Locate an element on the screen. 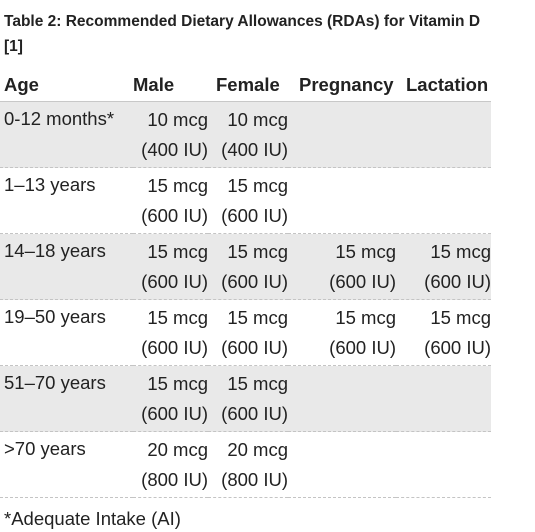 This screenshot has height=532, width=535. table-row: 1–13 years 15 mcg (600 IU) 15 mcg (600 IU) is located at coordinates (245, 200).